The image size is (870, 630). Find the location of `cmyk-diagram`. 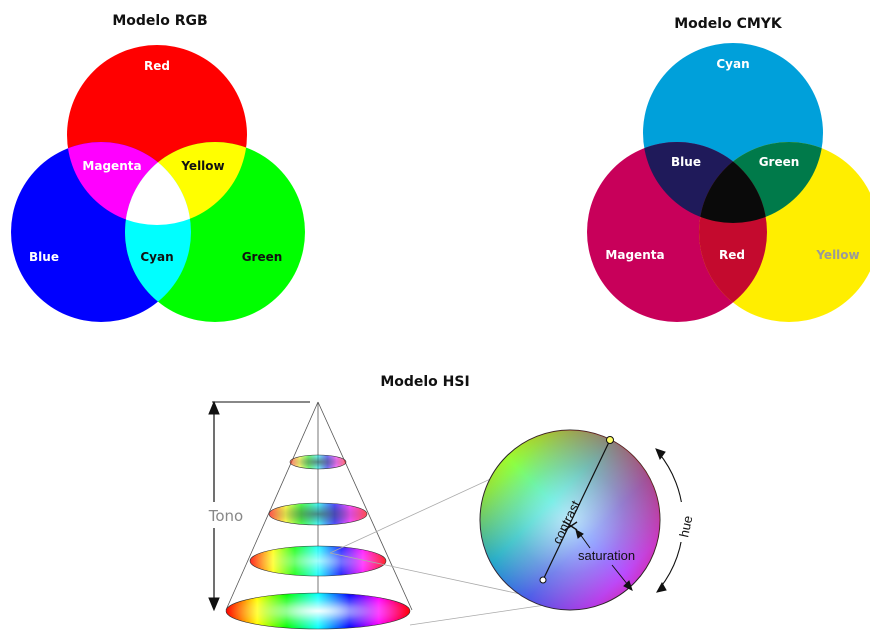

cmyk-diagram is located at coordinates (728, 182).